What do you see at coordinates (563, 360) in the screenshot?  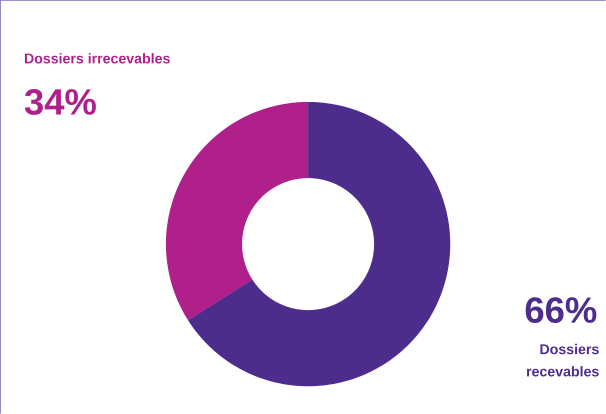 I see `slice-label: Dossiers recevables` at bounding box center [563, 360].